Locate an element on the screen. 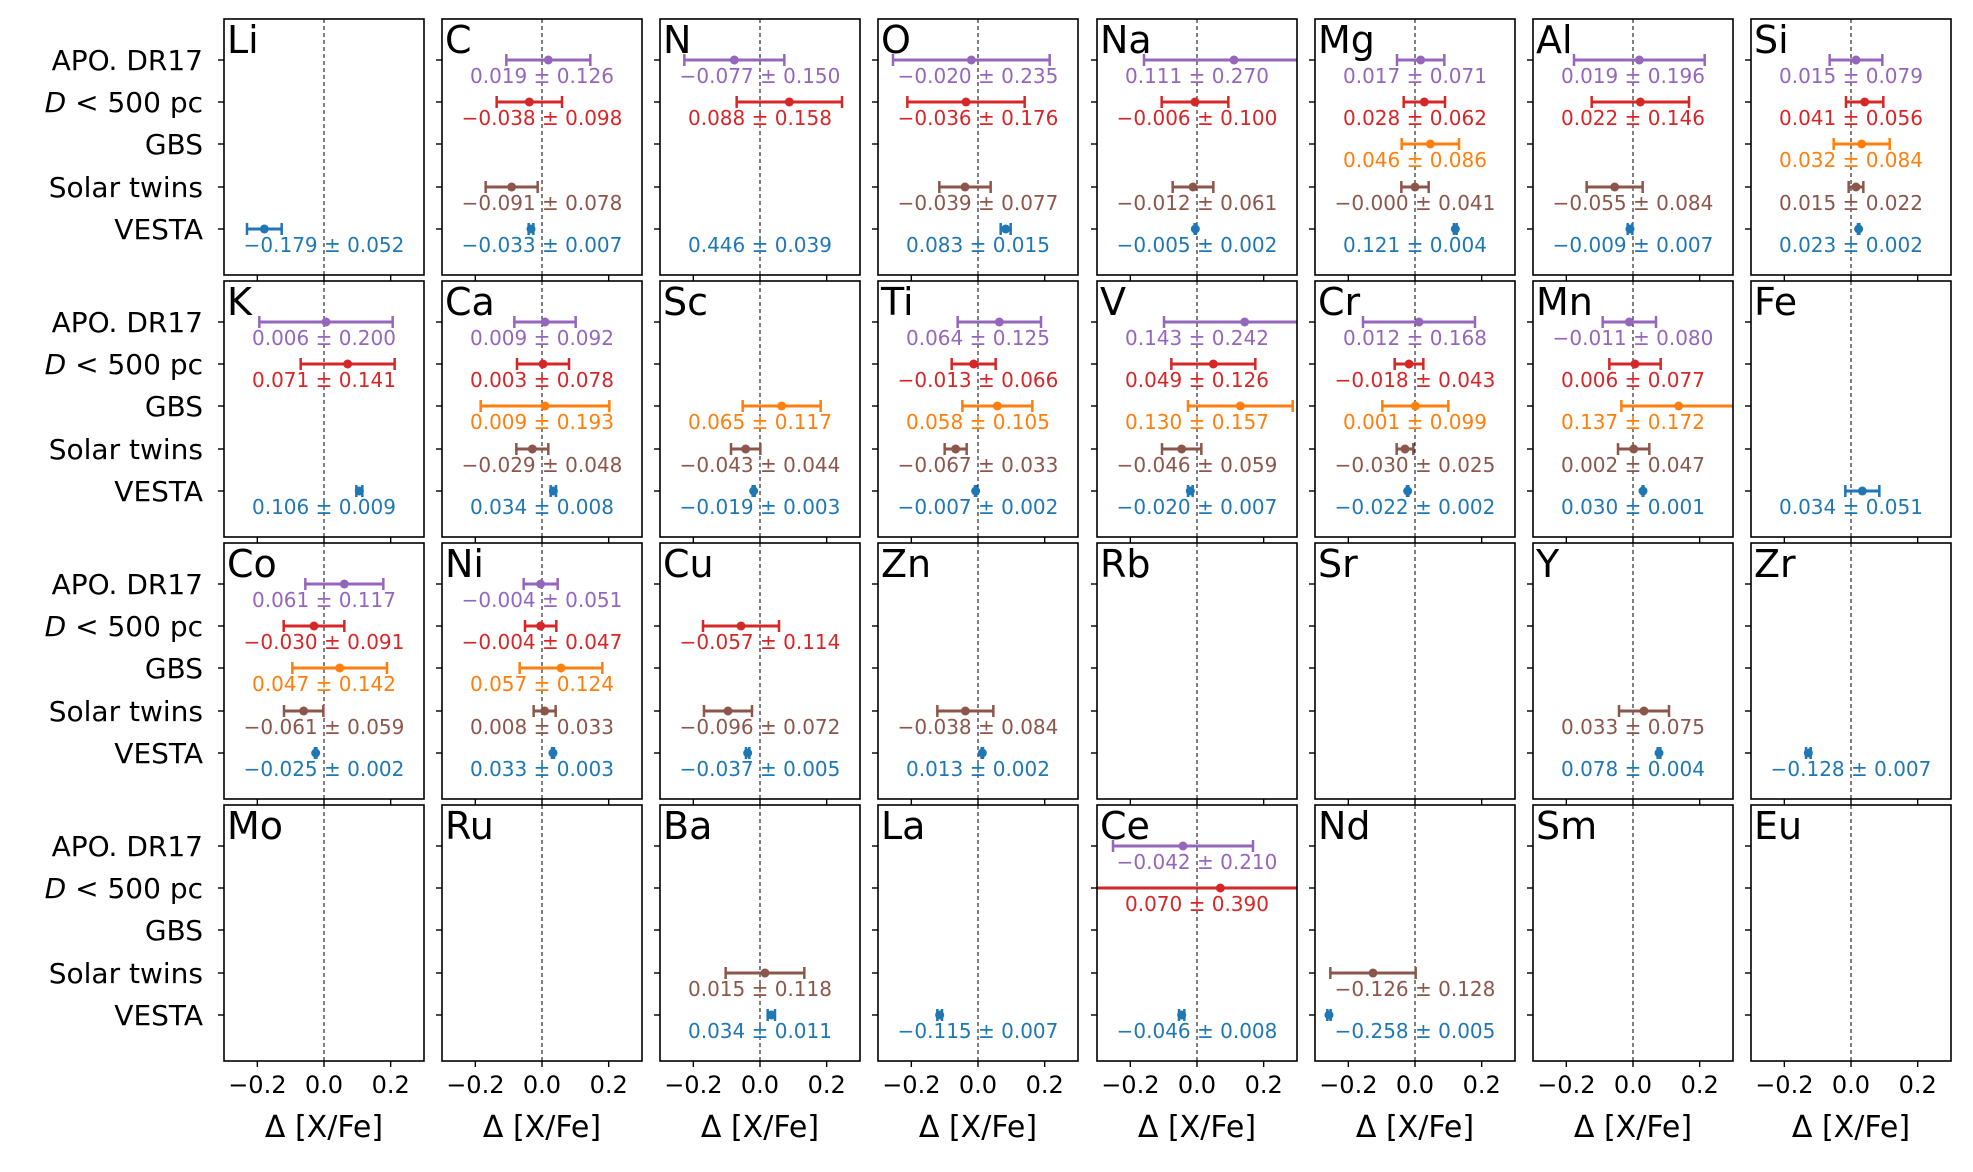  value-label-d500: −0.030 ± 0.091 is located at coordinates (324, 642).